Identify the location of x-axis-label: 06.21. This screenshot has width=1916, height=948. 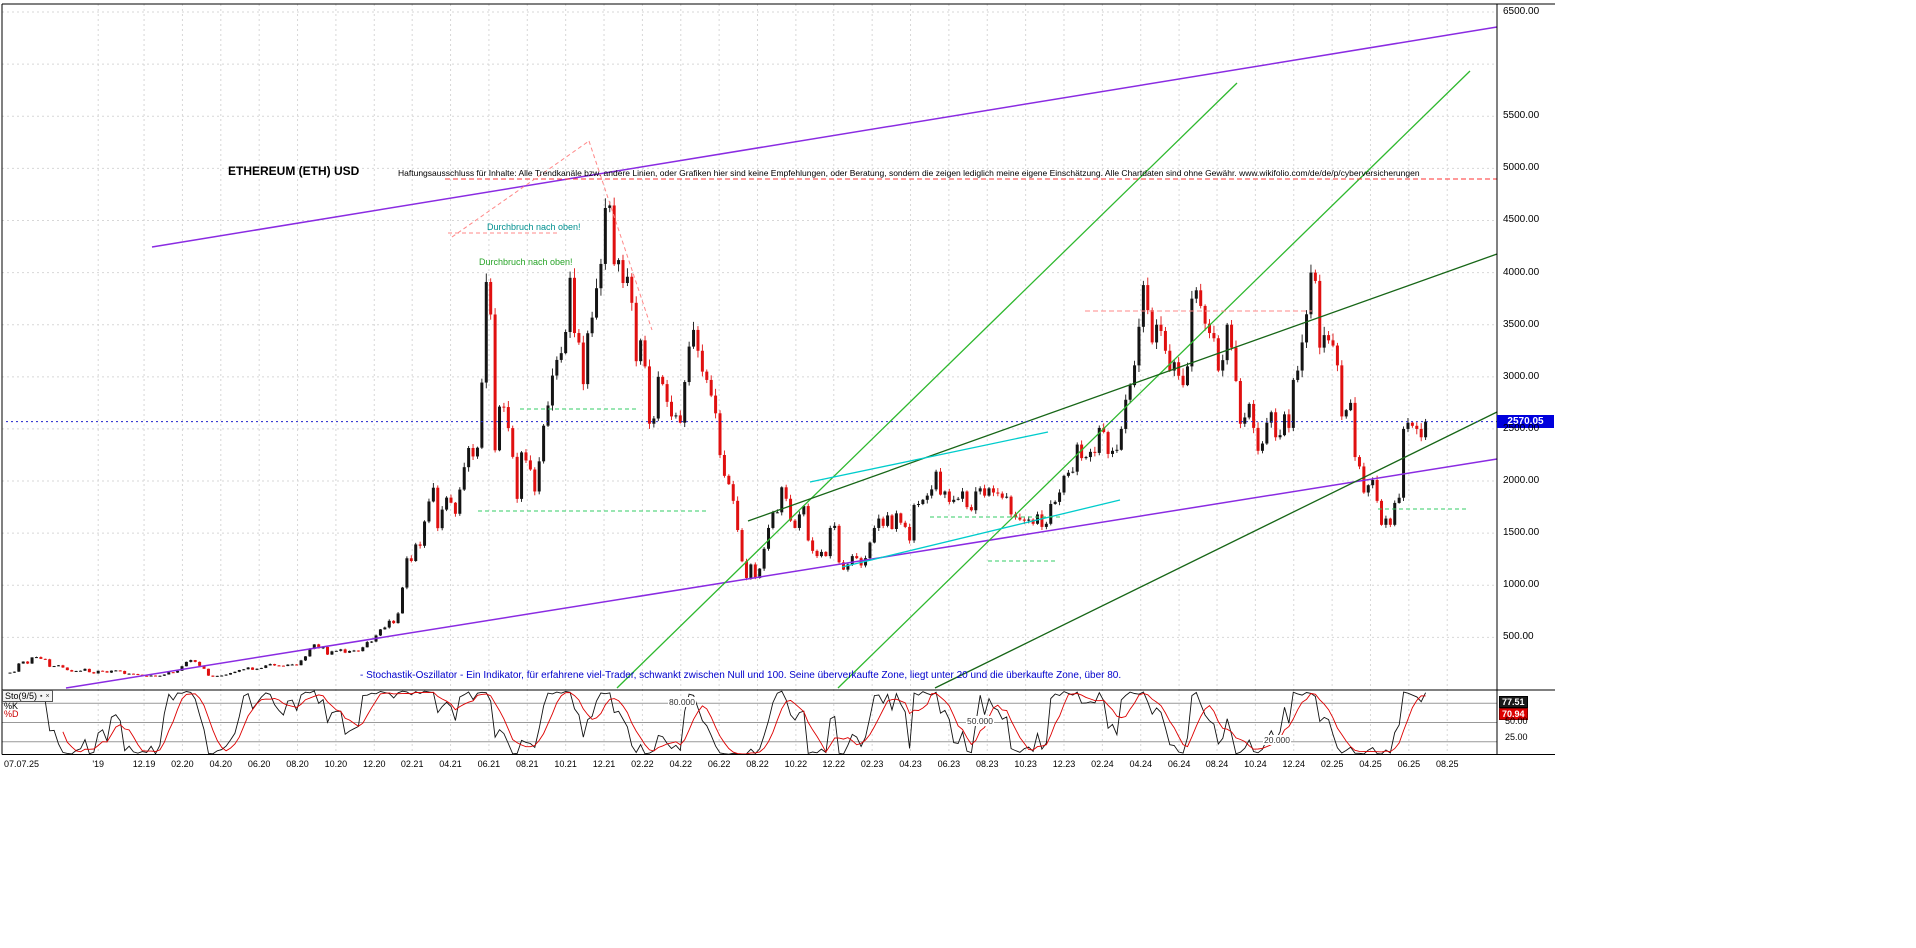
(489, 764).